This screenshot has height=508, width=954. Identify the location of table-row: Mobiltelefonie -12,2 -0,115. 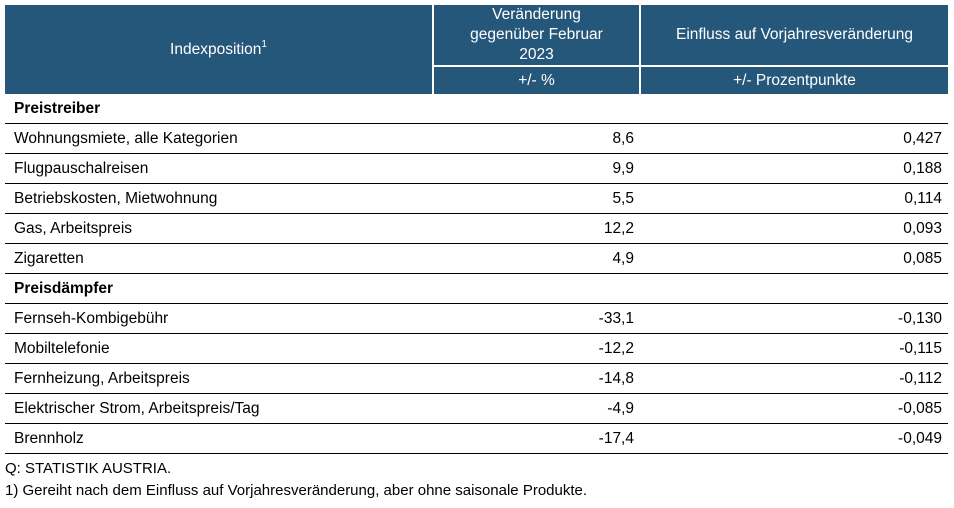
(476, 348).